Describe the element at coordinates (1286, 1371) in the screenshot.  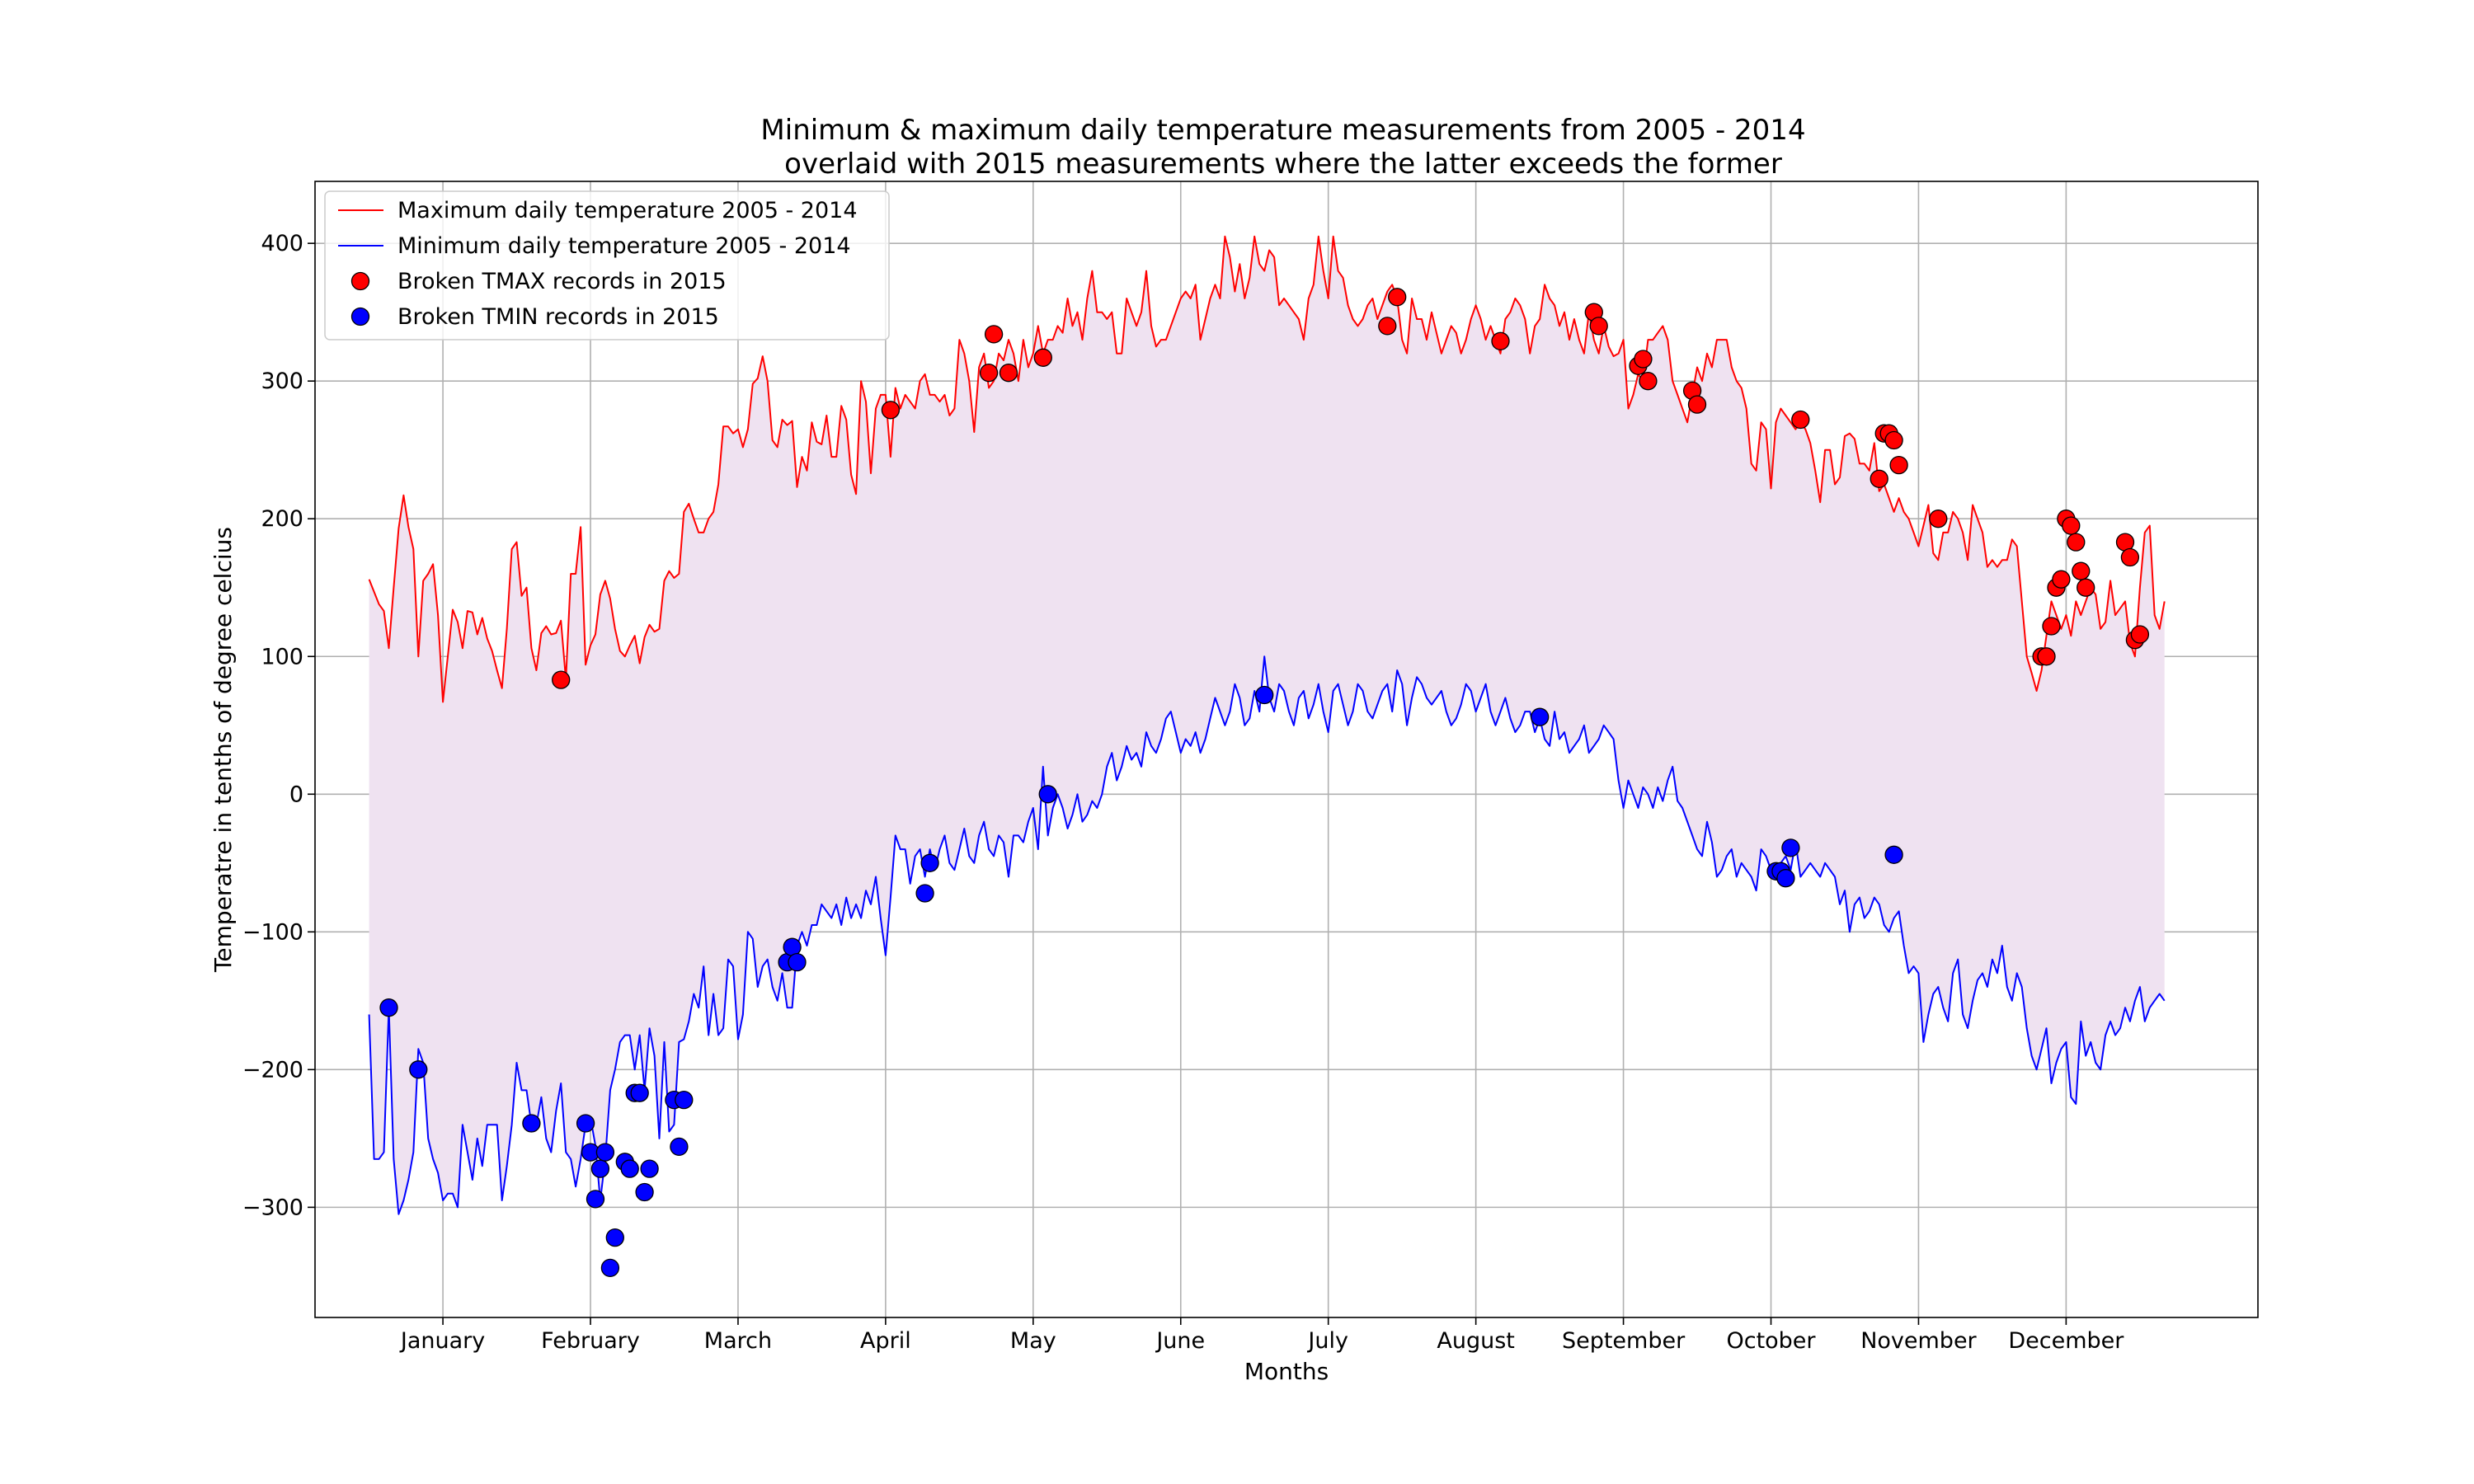
I see `x-axis-label: Months` at that location.